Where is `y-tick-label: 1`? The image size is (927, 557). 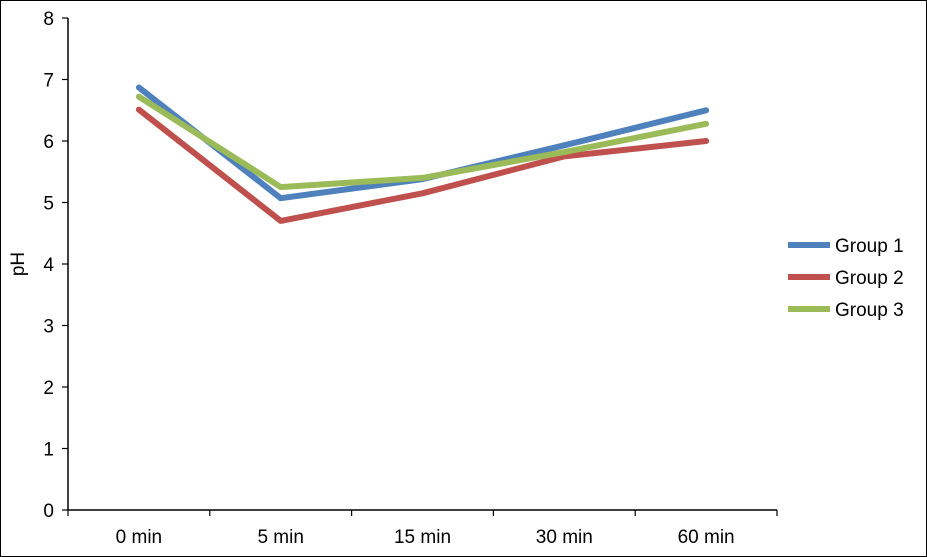 y-tick-label: 1 is located at coordinates (48, 450).